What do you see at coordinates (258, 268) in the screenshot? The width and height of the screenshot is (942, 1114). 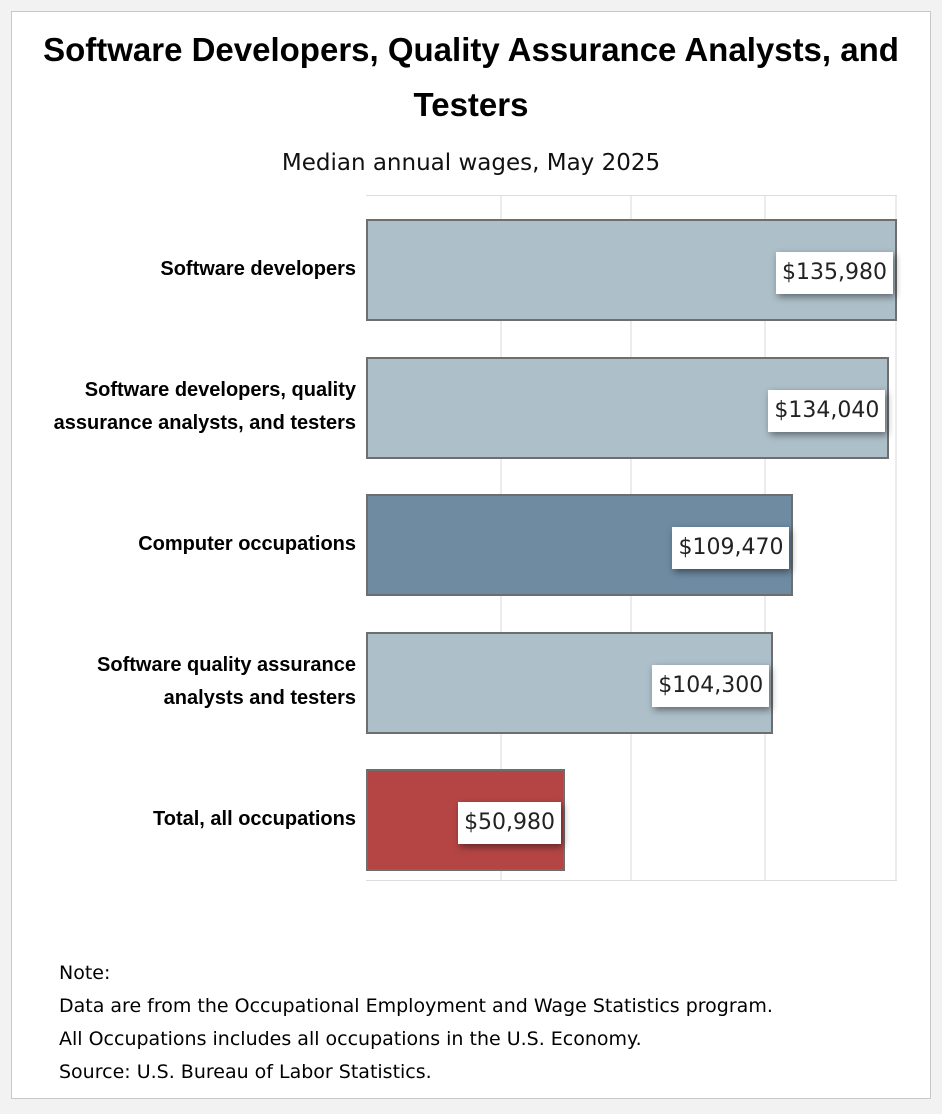 I see `category-label: Software developers` at bounding box center [258, 268].